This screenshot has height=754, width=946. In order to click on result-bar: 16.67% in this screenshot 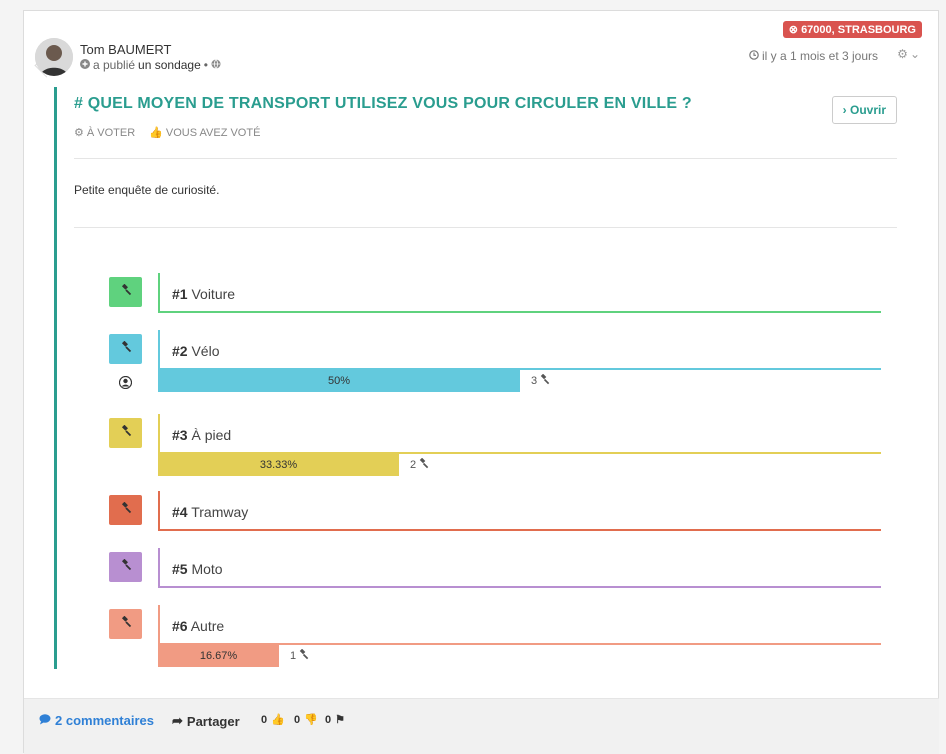, I will do `click(218, 656)`.